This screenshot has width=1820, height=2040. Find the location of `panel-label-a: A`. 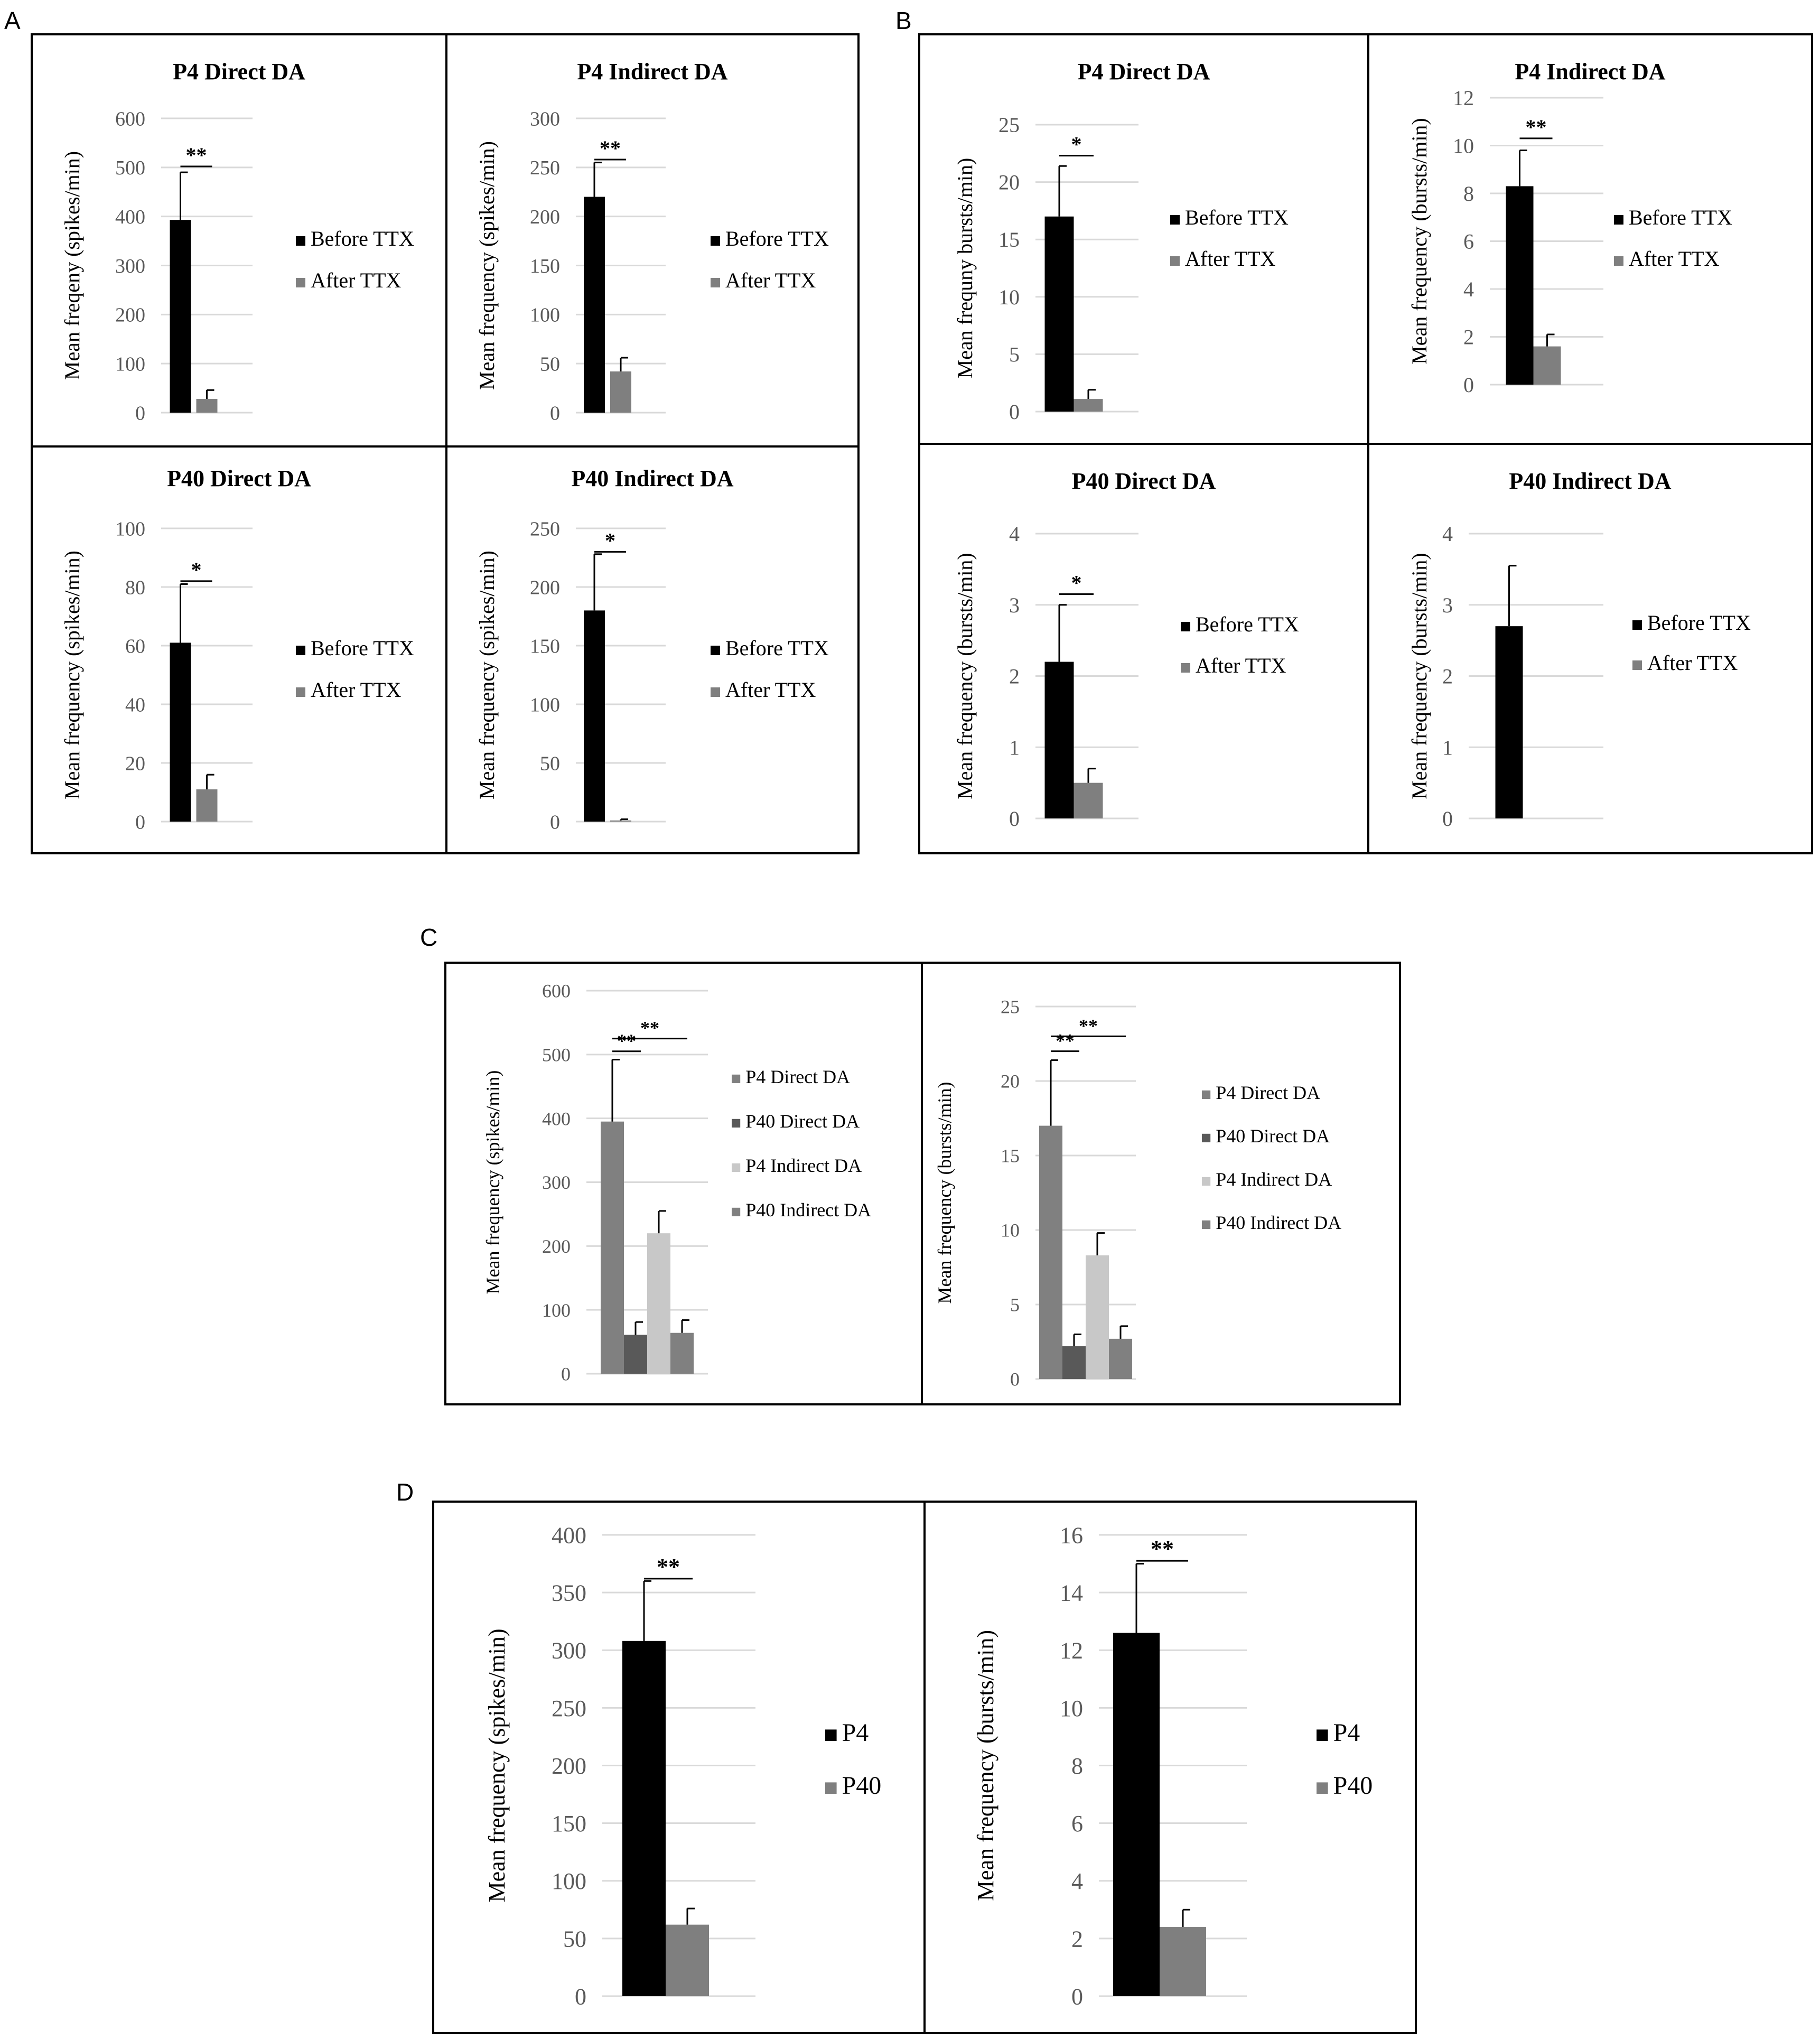

panel-label-a: A is located at coordinates (12, 20).